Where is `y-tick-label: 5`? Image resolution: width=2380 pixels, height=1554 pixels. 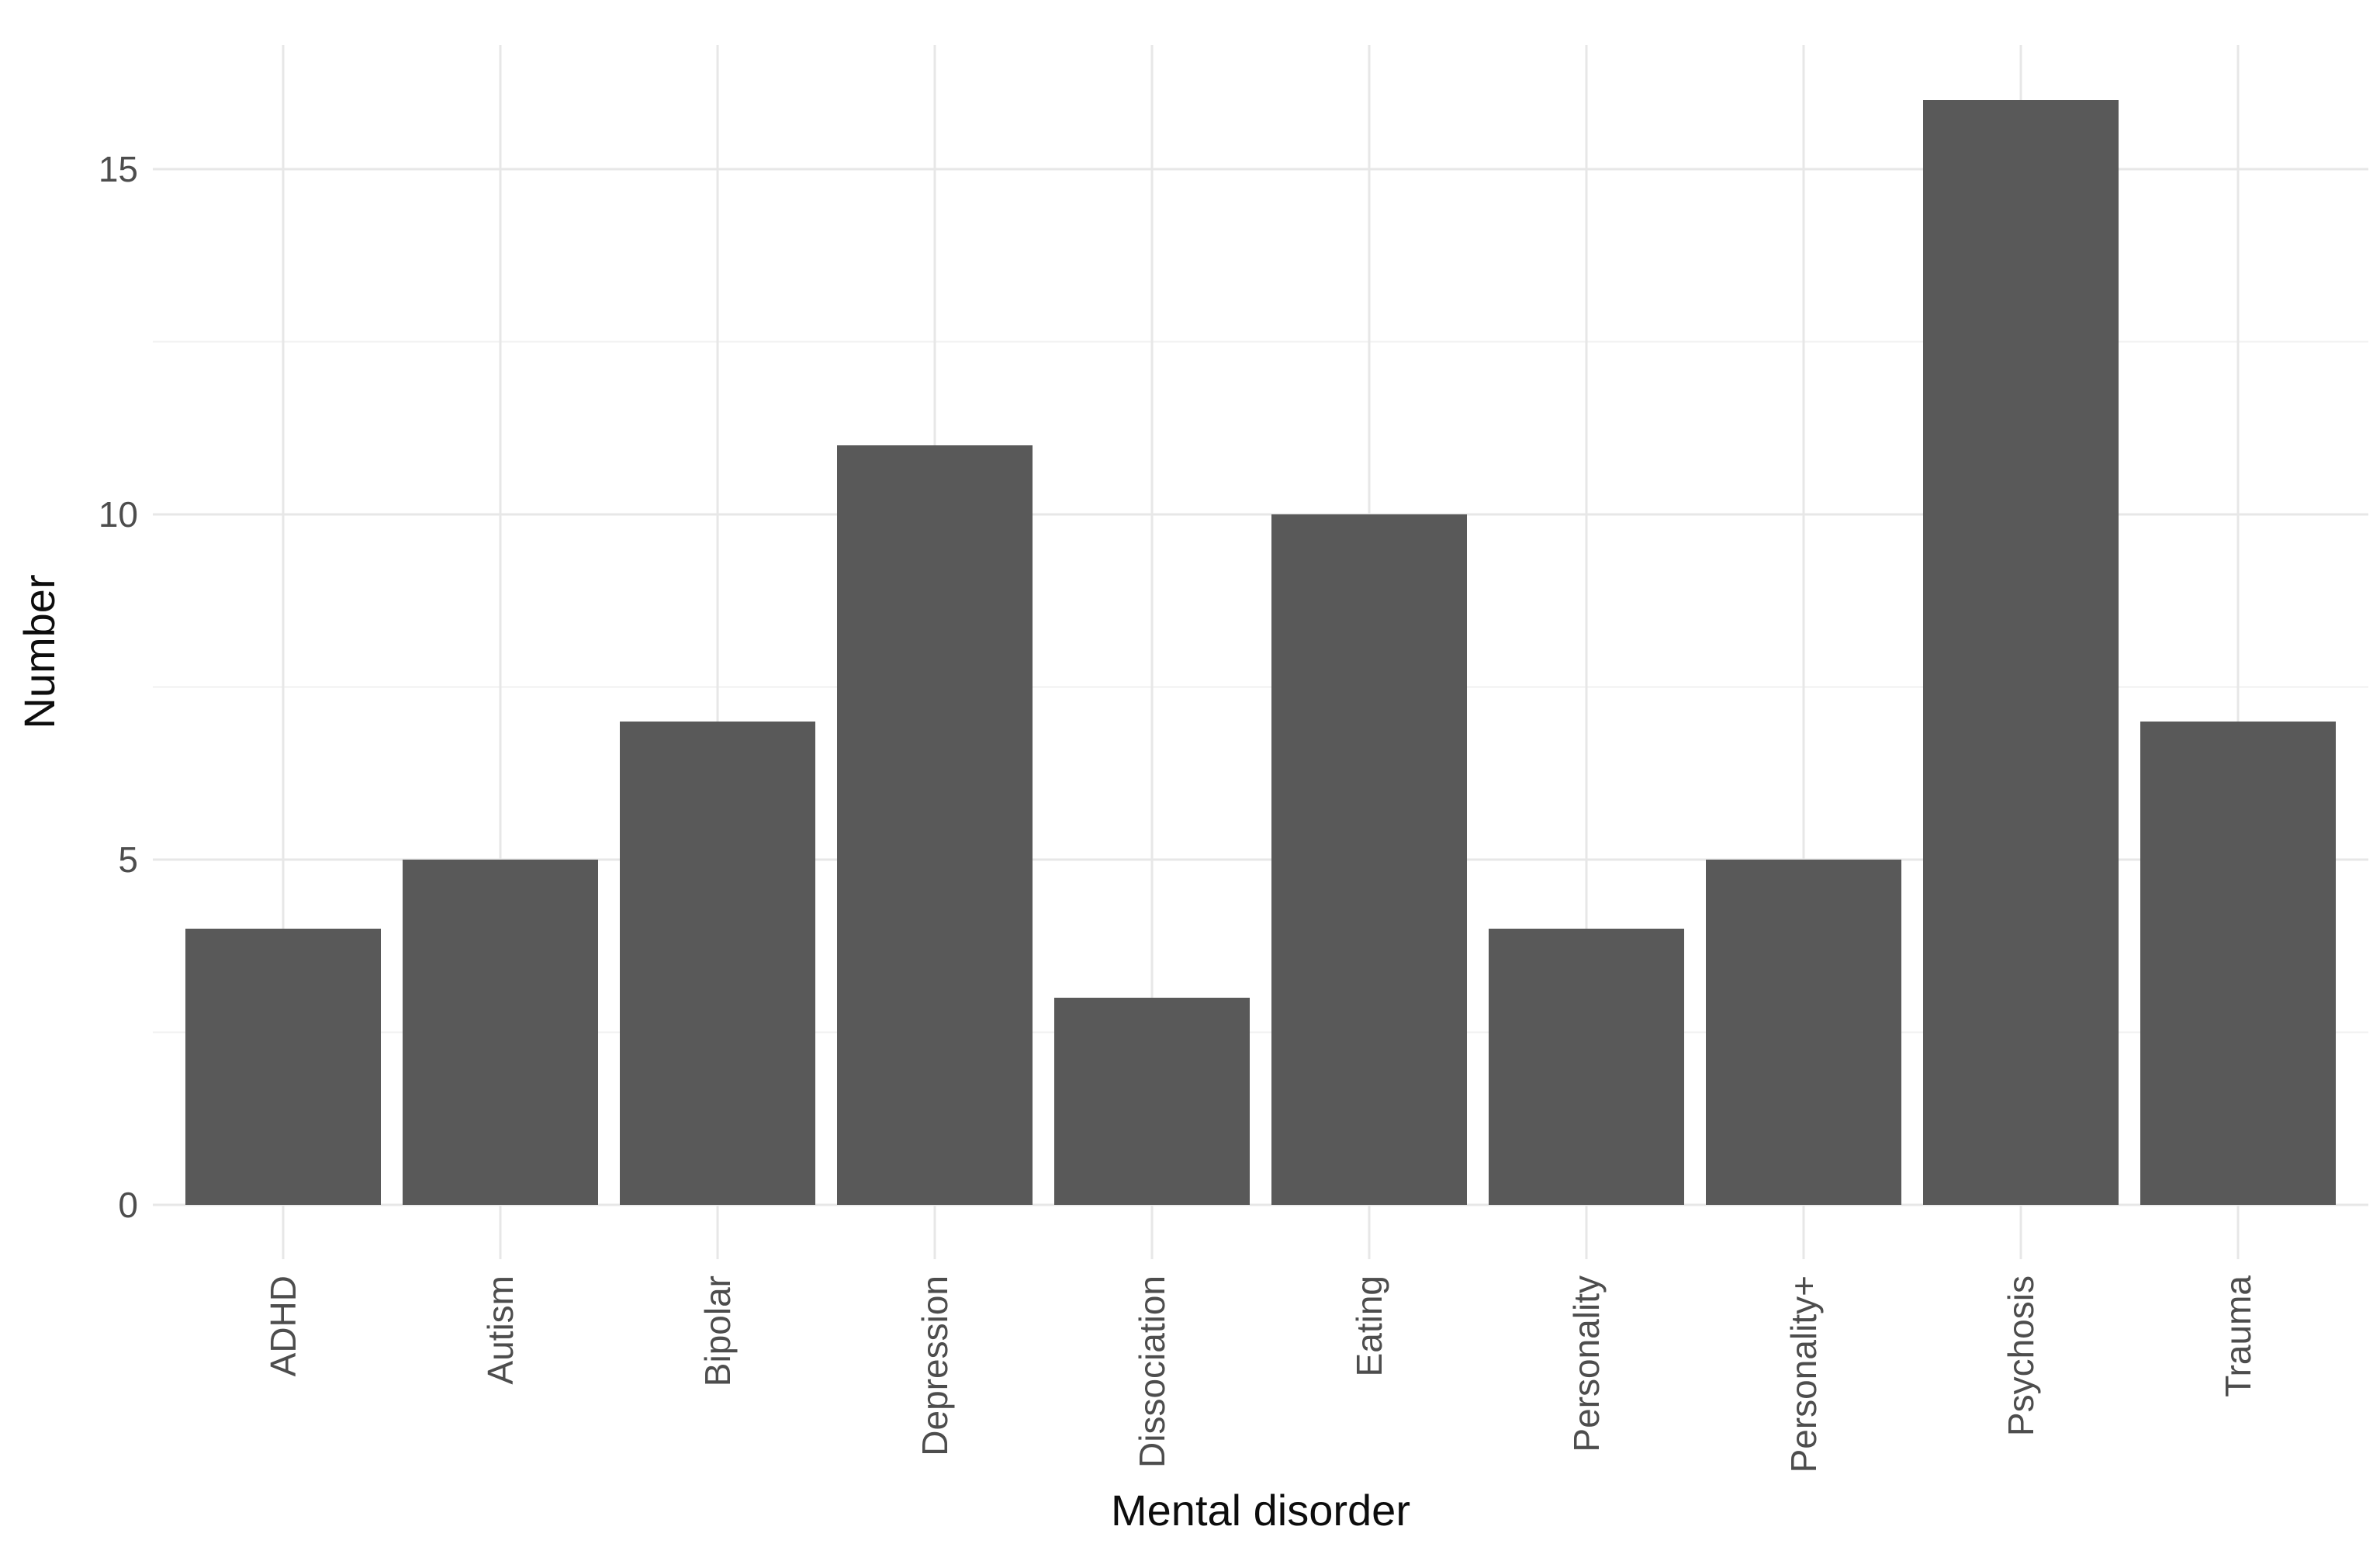
y-tick-label: 5 is located at coordinates (128, 859).